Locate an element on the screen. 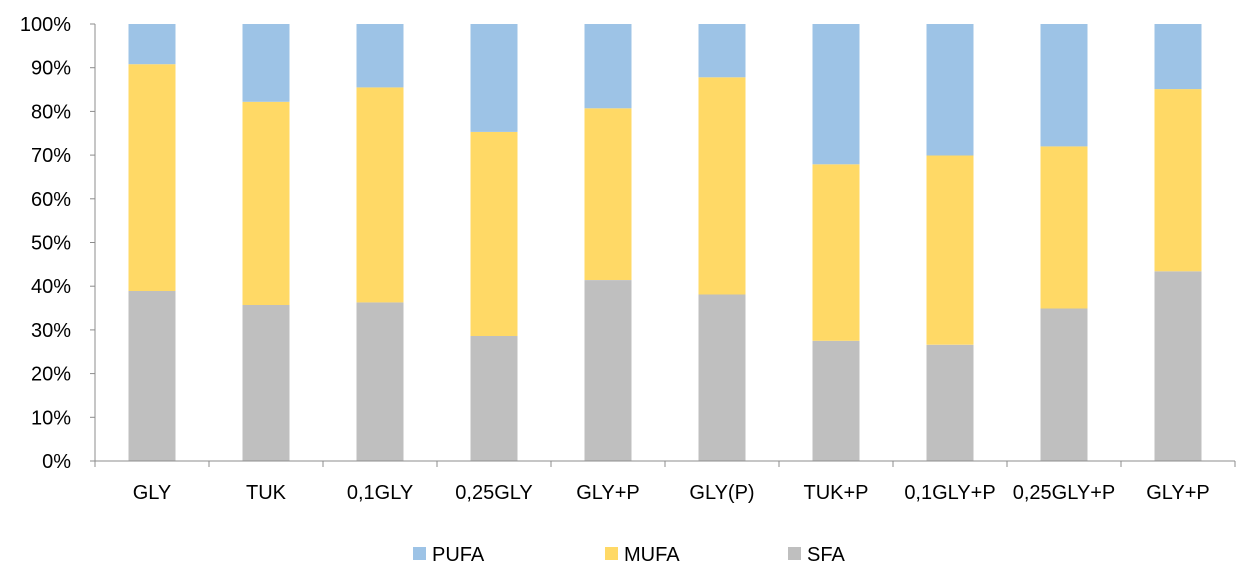  y-tick-label: 40% is located at coordinates (51, 287).